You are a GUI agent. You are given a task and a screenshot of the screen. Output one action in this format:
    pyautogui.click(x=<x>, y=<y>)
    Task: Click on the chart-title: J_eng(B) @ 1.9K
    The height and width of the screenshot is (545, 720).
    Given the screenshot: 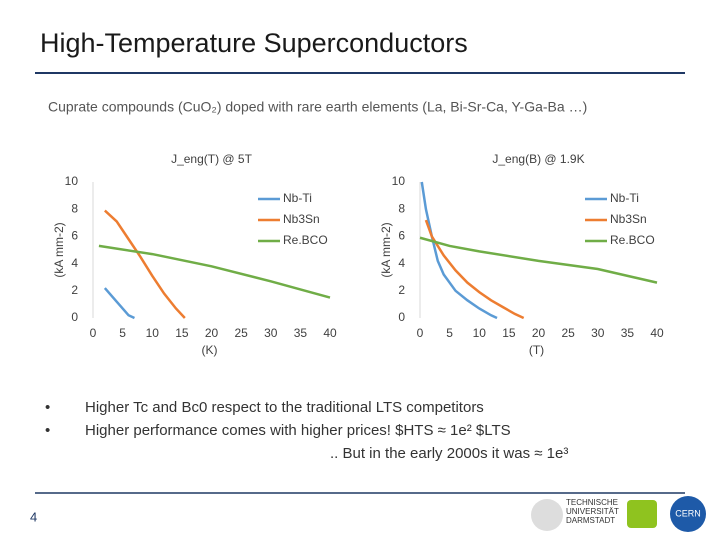 What is the action you would take?
    pyautogui.click(x=538, y=159)
    